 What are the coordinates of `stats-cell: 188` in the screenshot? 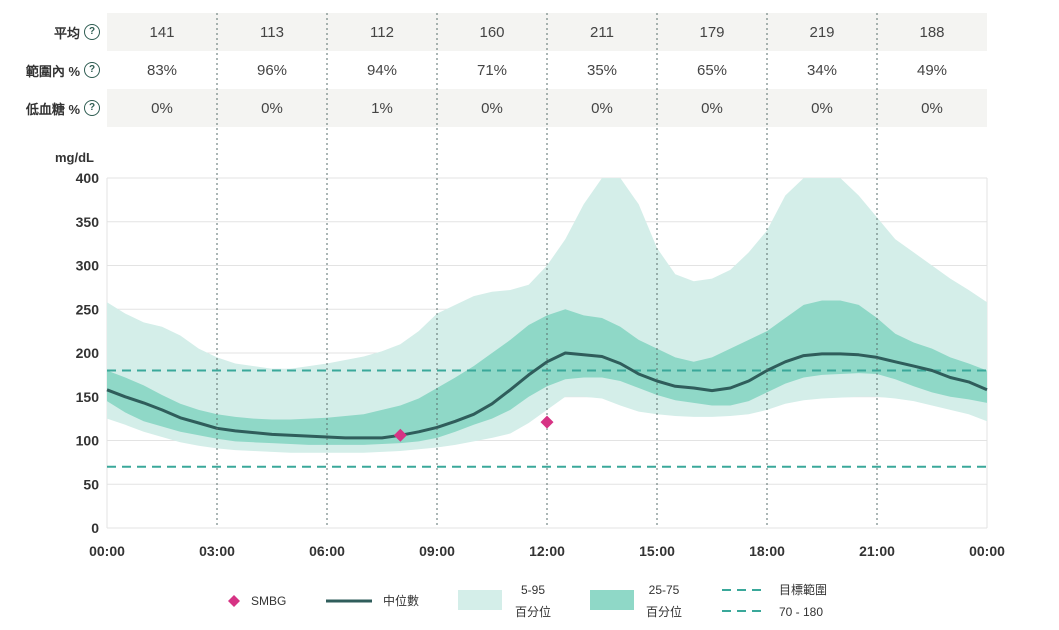 It's located at (932, 32).